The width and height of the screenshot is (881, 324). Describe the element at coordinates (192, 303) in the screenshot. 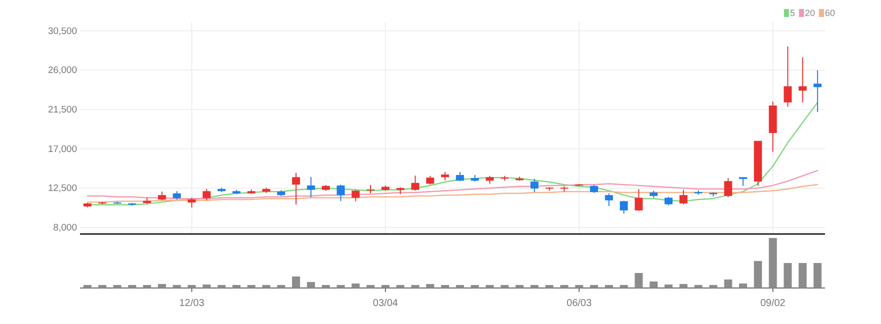

I see `x-tick-label: 12/03` at that location.